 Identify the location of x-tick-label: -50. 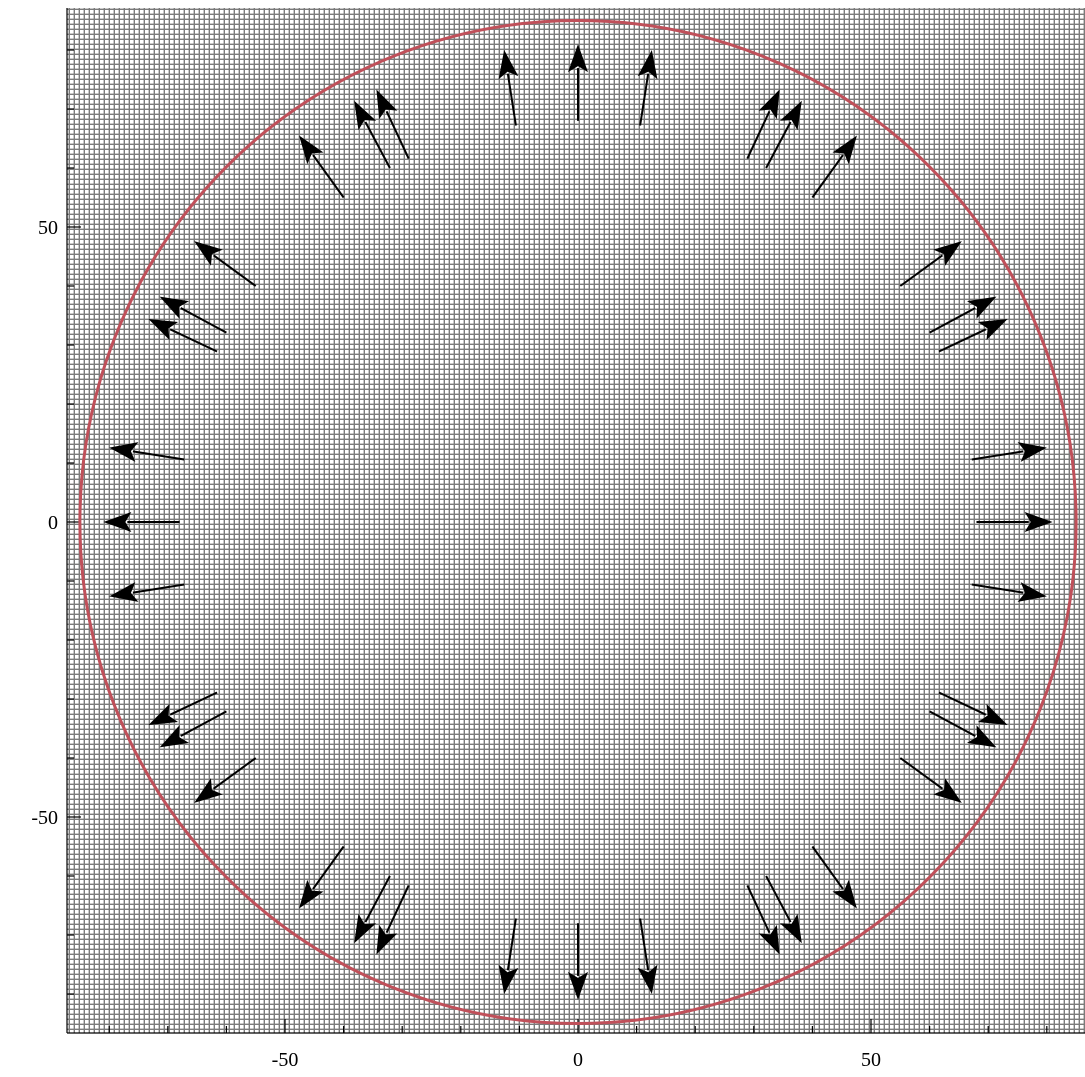
(285, 1060).